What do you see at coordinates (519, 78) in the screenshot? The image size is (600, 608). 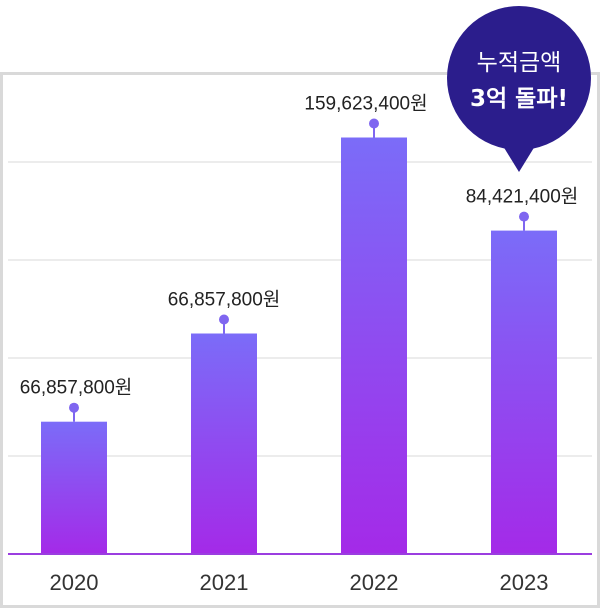 I see `badge-circle` at bounding box center [519, 78].